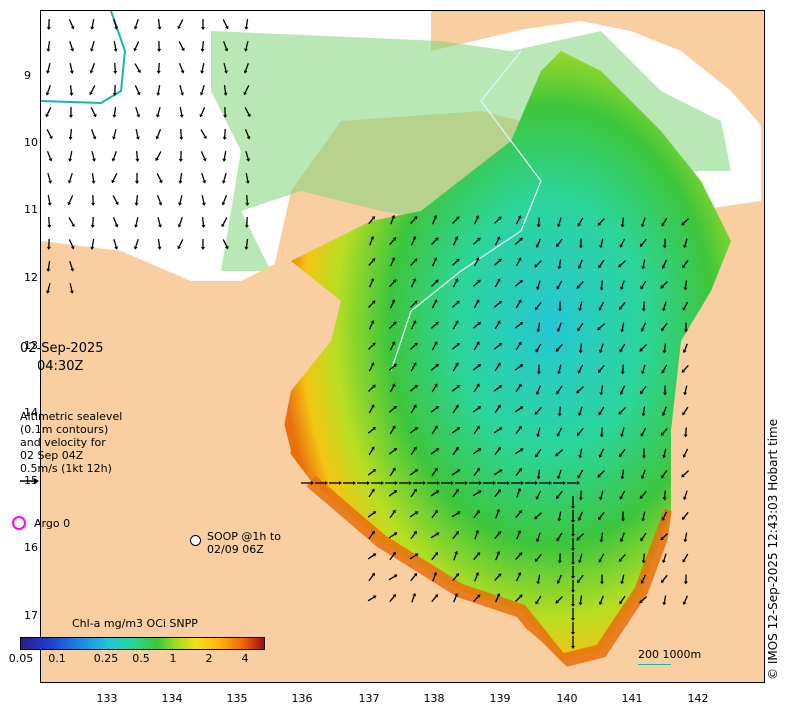 The height and width of the screenshot is (716, 792). Describe the element at coordinates (62, 348) in the screenshot. I see `datetime-date: 02-Sep-2025` at that location.